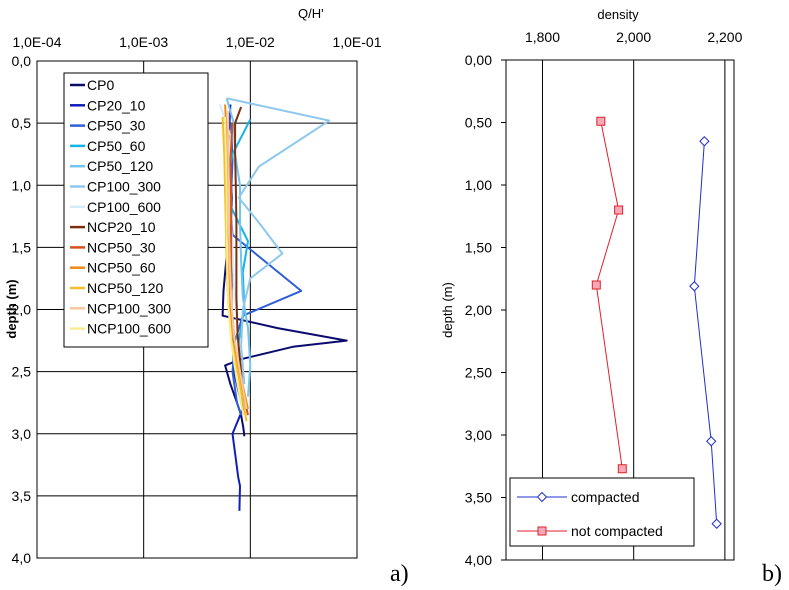 This screenshot has height=590, width=789. Describe the element at coordinates (22, 434) in the screenshot. I see `panel-a-y-tick-label: 3,0` at that location.